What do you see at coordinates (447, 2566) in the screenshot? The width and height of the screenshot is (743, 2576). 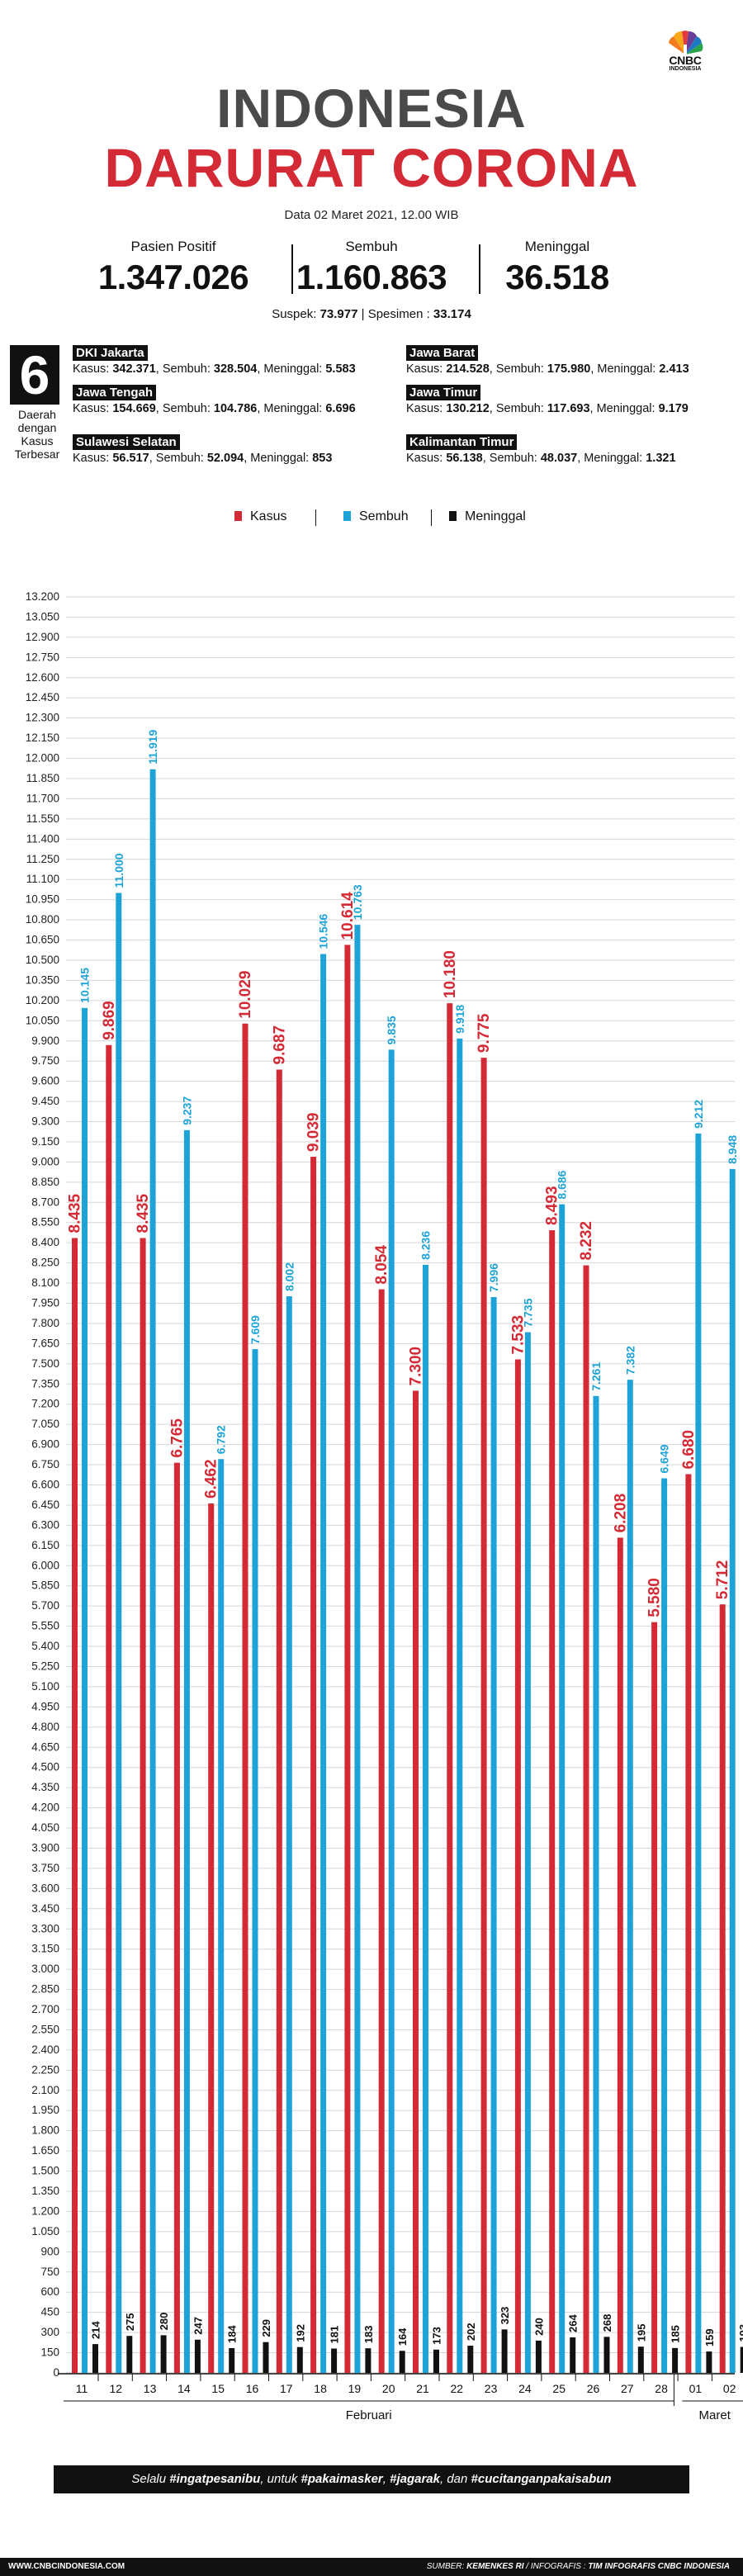 I see `source-label: SUMBER:` at bounding box center [447, 2566].